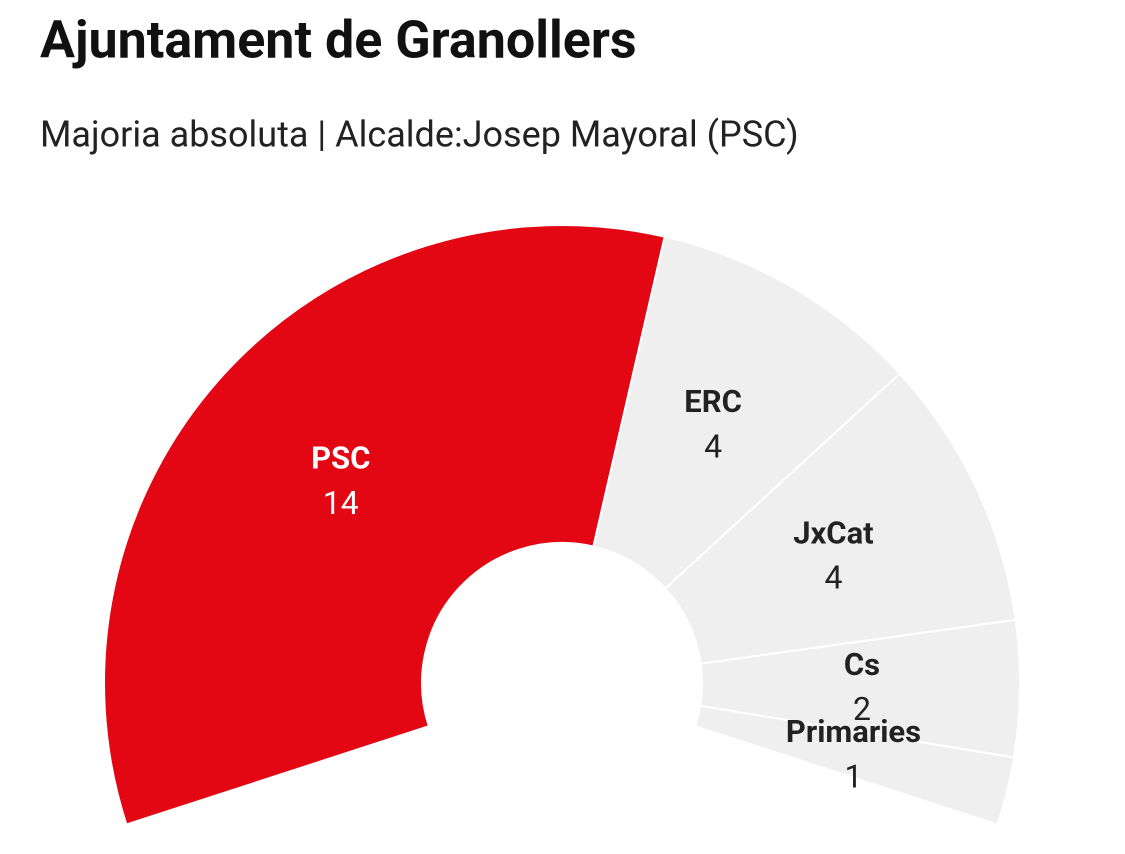  I want to click on slice-label: Cs, so click(862, 664).